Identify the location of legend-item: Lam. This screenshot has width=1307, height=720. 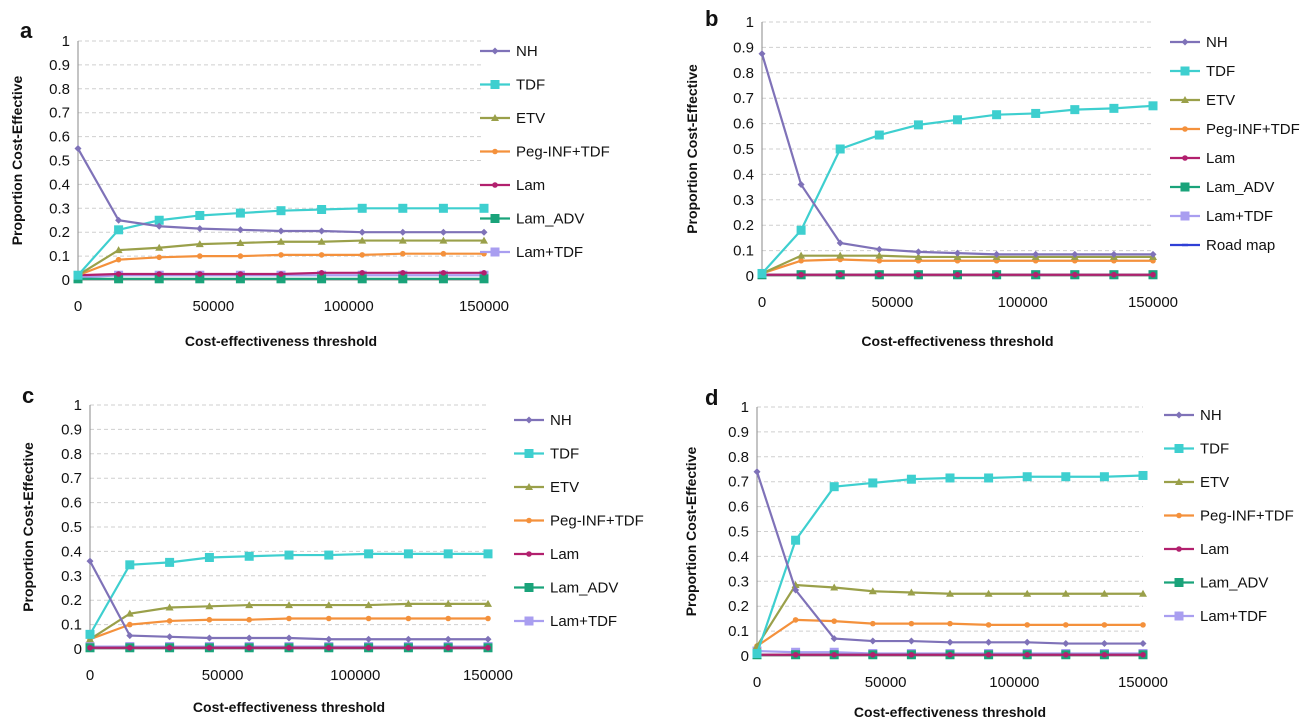
(546, 554).